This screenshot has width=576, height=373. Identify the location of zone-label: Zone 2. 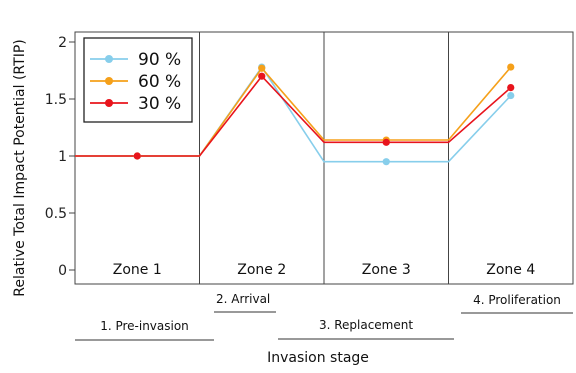
(261, 270).